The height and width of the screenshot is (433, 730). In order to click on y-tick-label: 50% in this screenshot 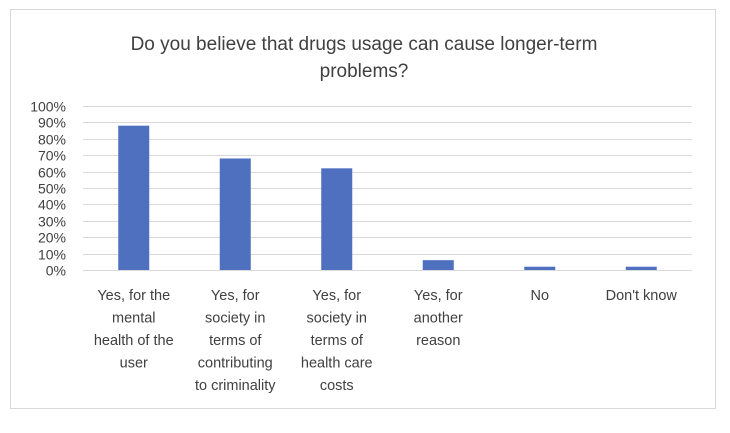, I will do `click(52, 189)`.